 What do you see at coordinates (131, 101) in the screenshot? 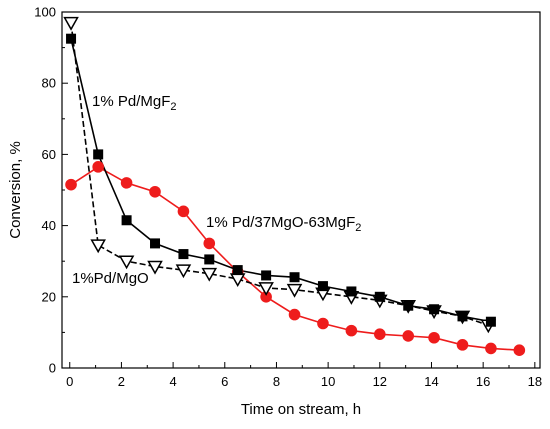
I see `series-label-mgf2-main: 1% Pd/MgF` at bounding box center [131, 101].